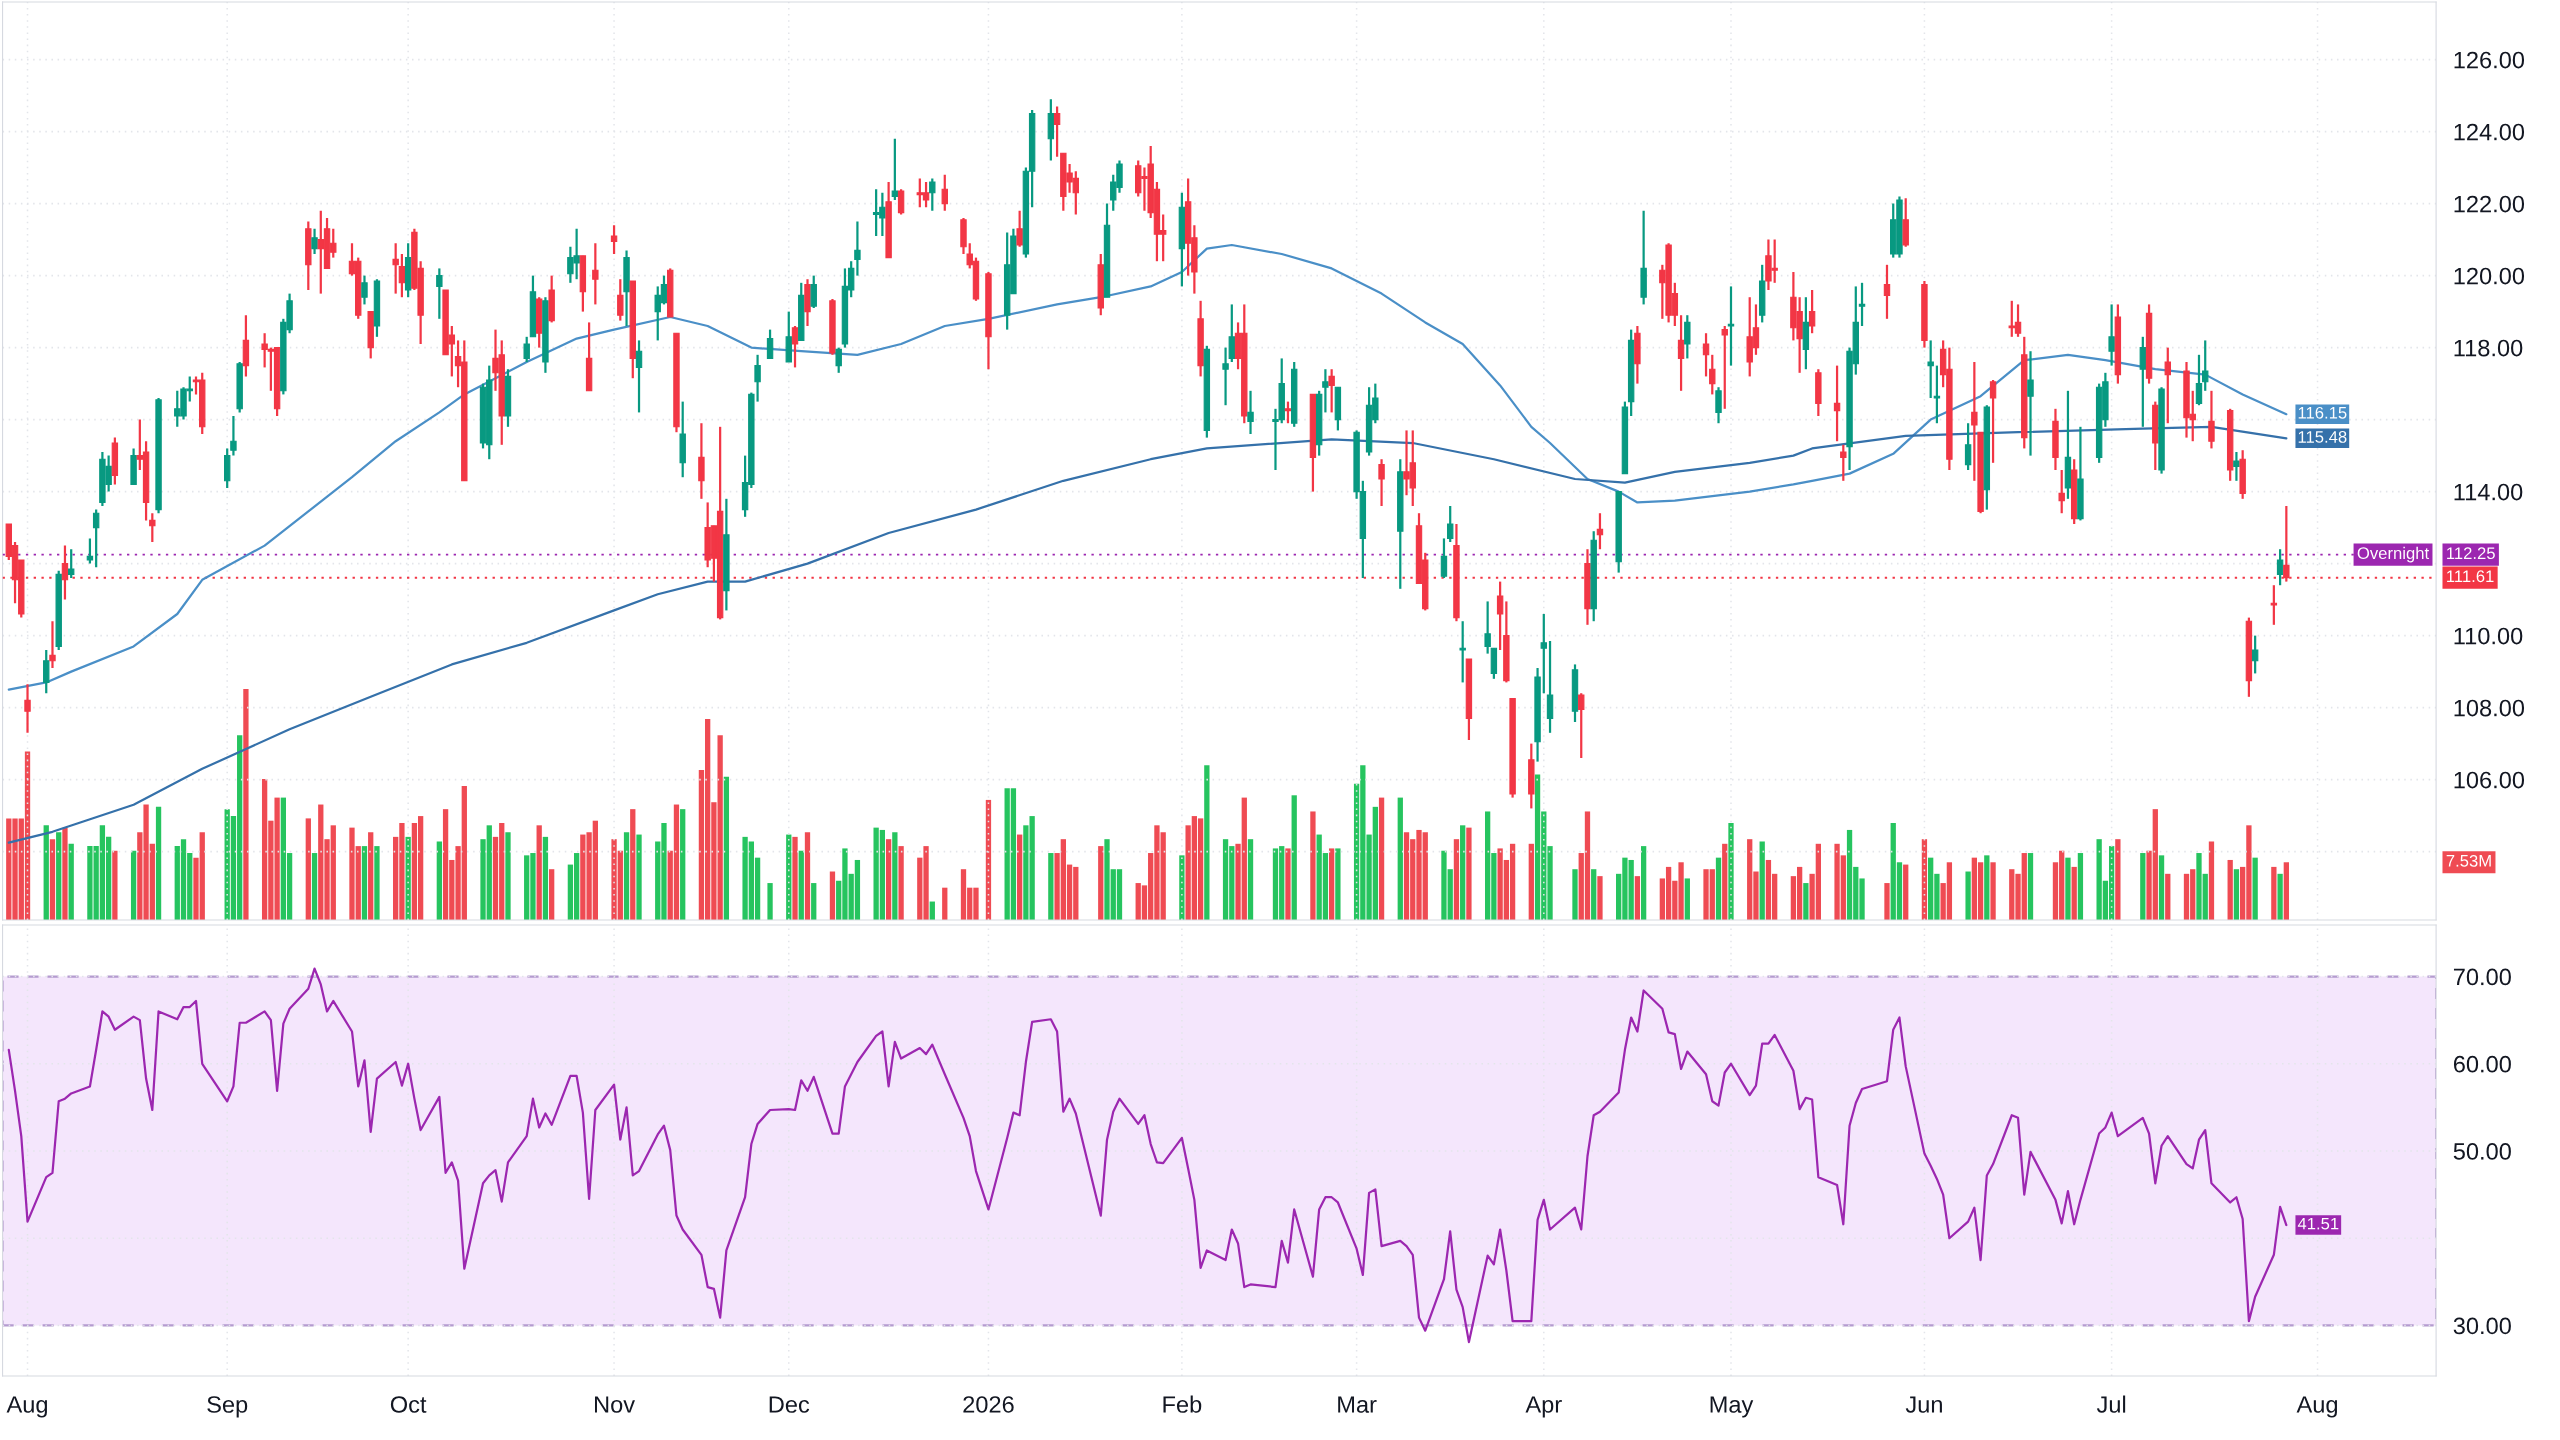 The height and width of the screenshot is (1440, 2560). Describe the element at coordinates (2489, 60) in the screenshot. I see `y-tick-label: 126.00` at that location.